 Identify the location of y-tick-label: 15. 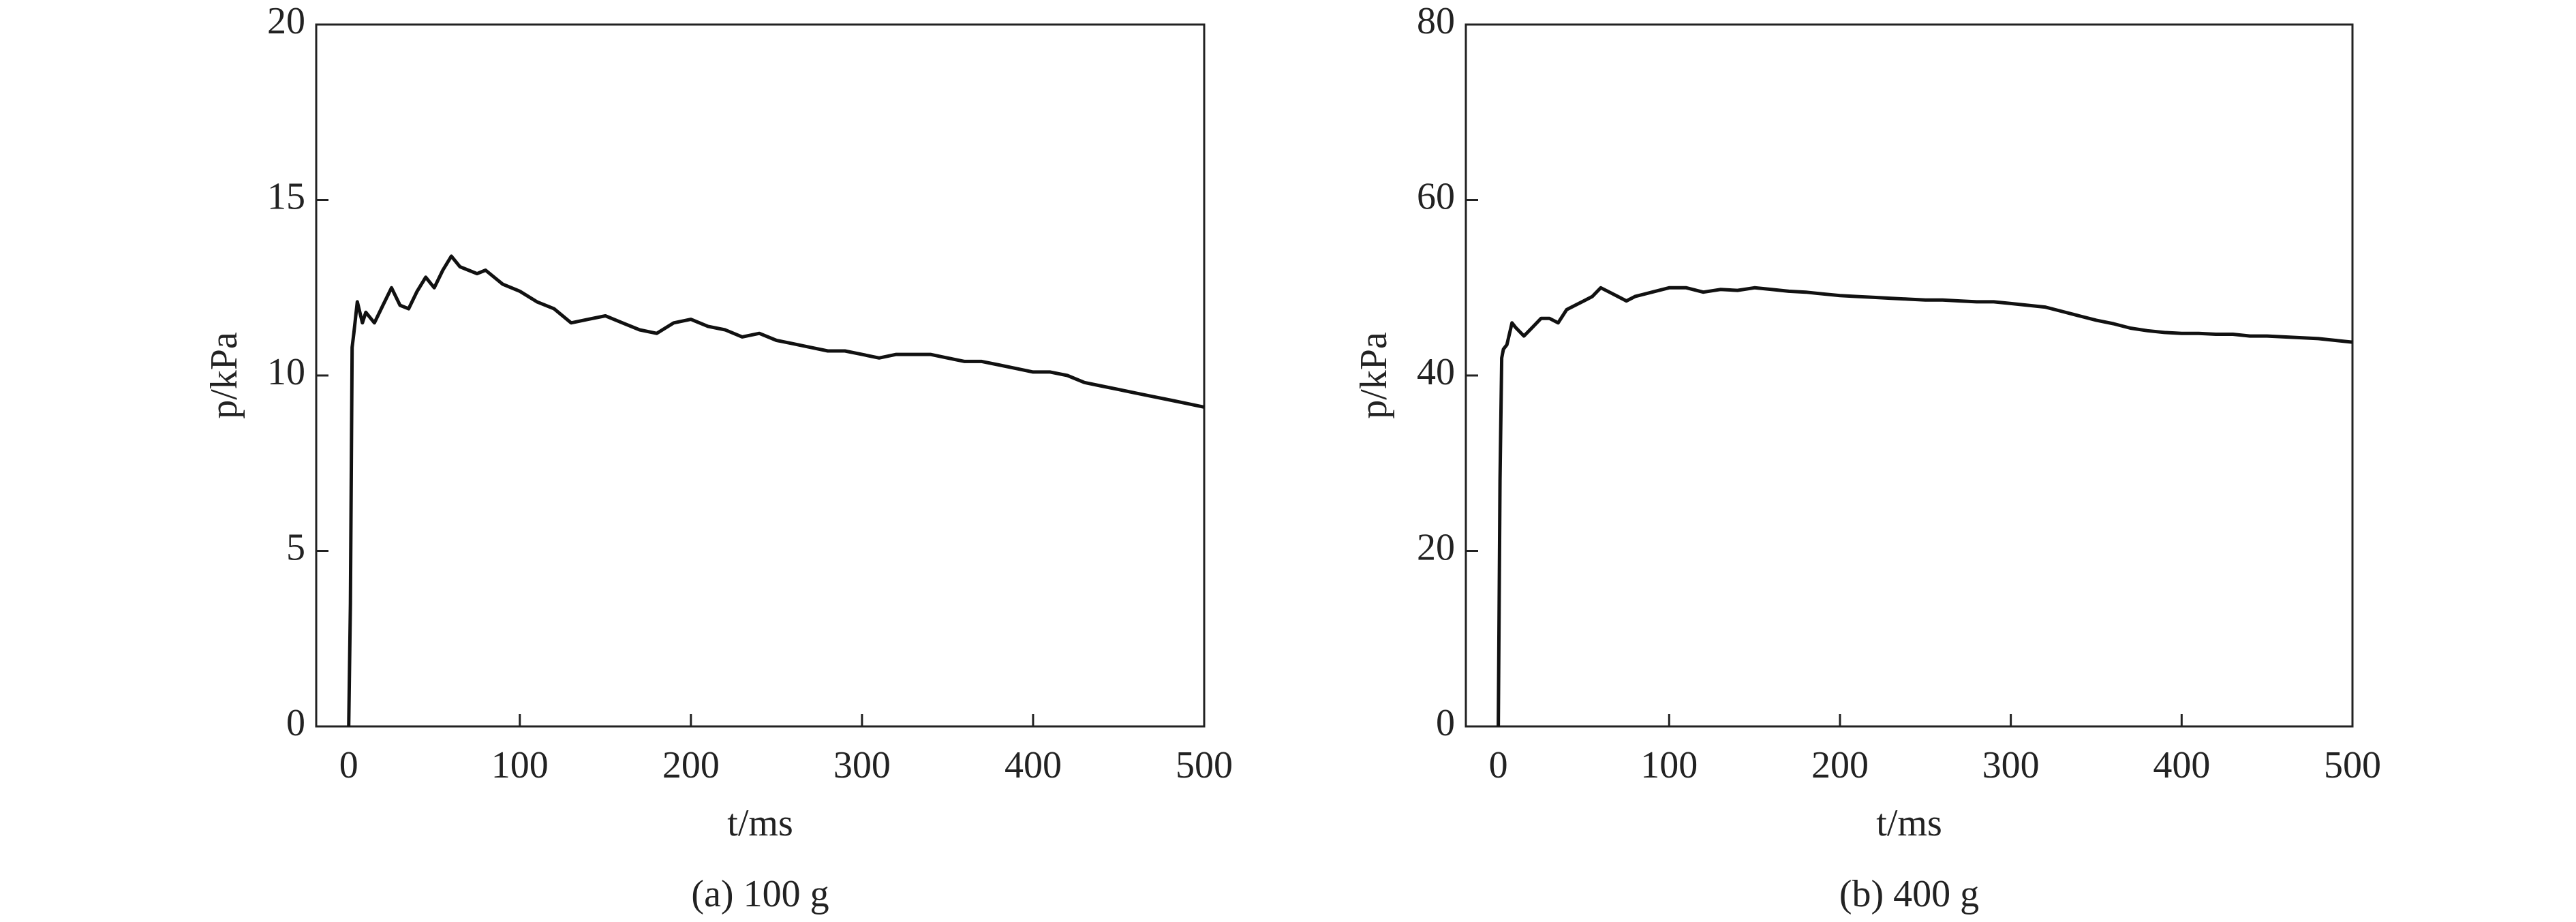
(286, 196).